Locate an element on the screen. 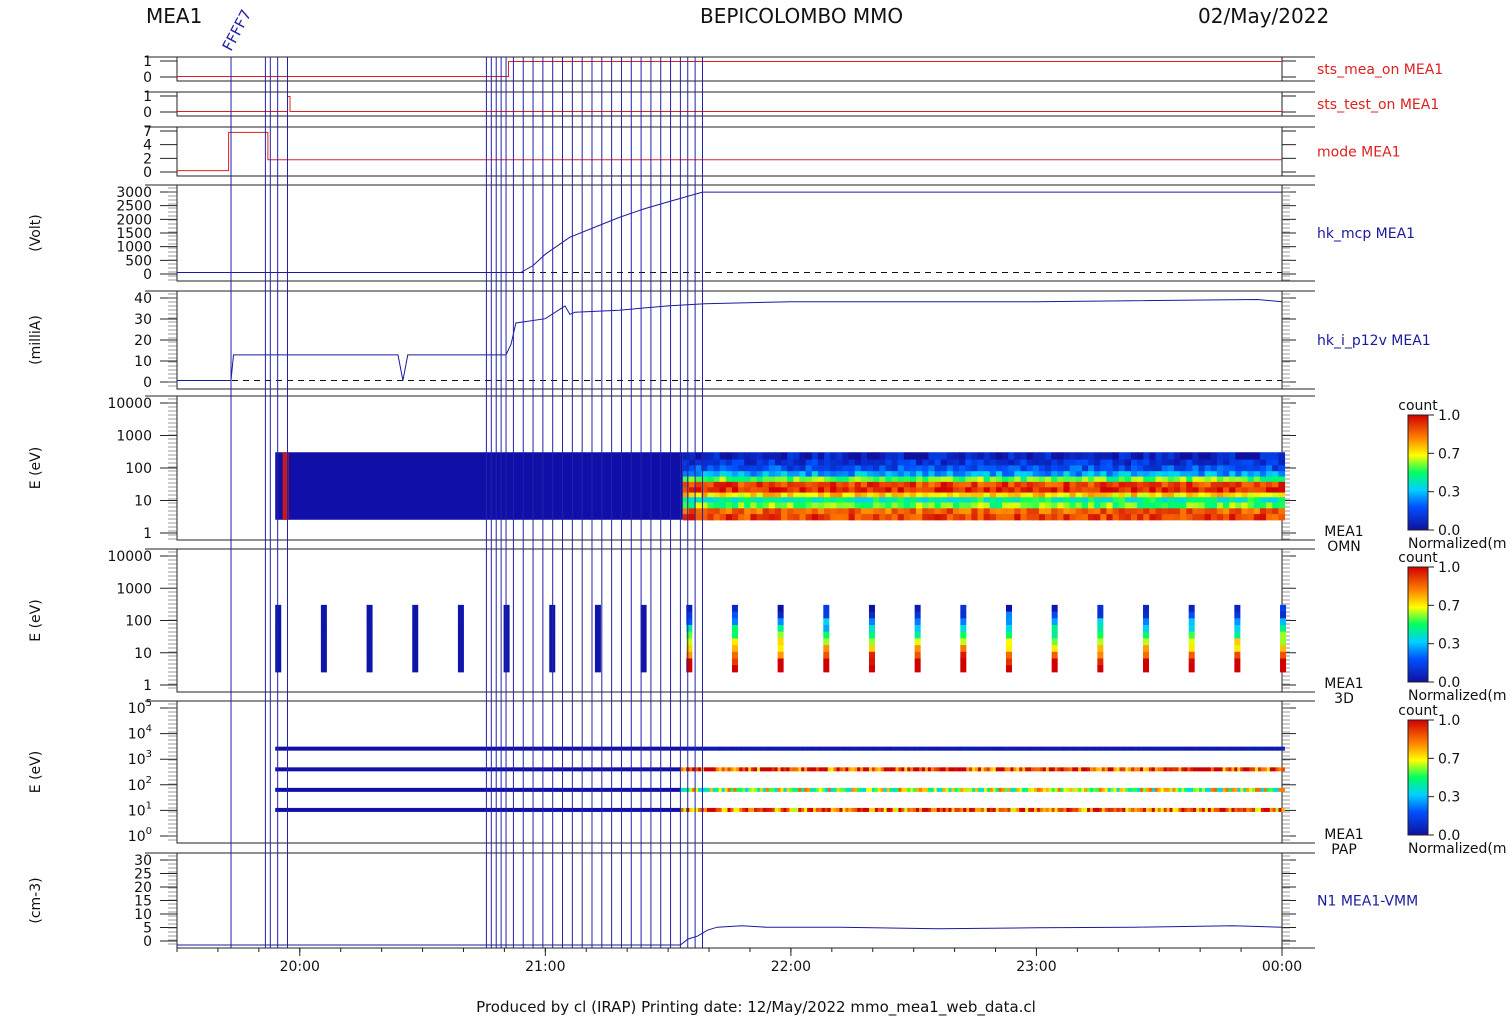 This screenshot has width=1512, height=1020. trace-label: sts_mea_on MEA1 is located at coordinates (1380, 70).